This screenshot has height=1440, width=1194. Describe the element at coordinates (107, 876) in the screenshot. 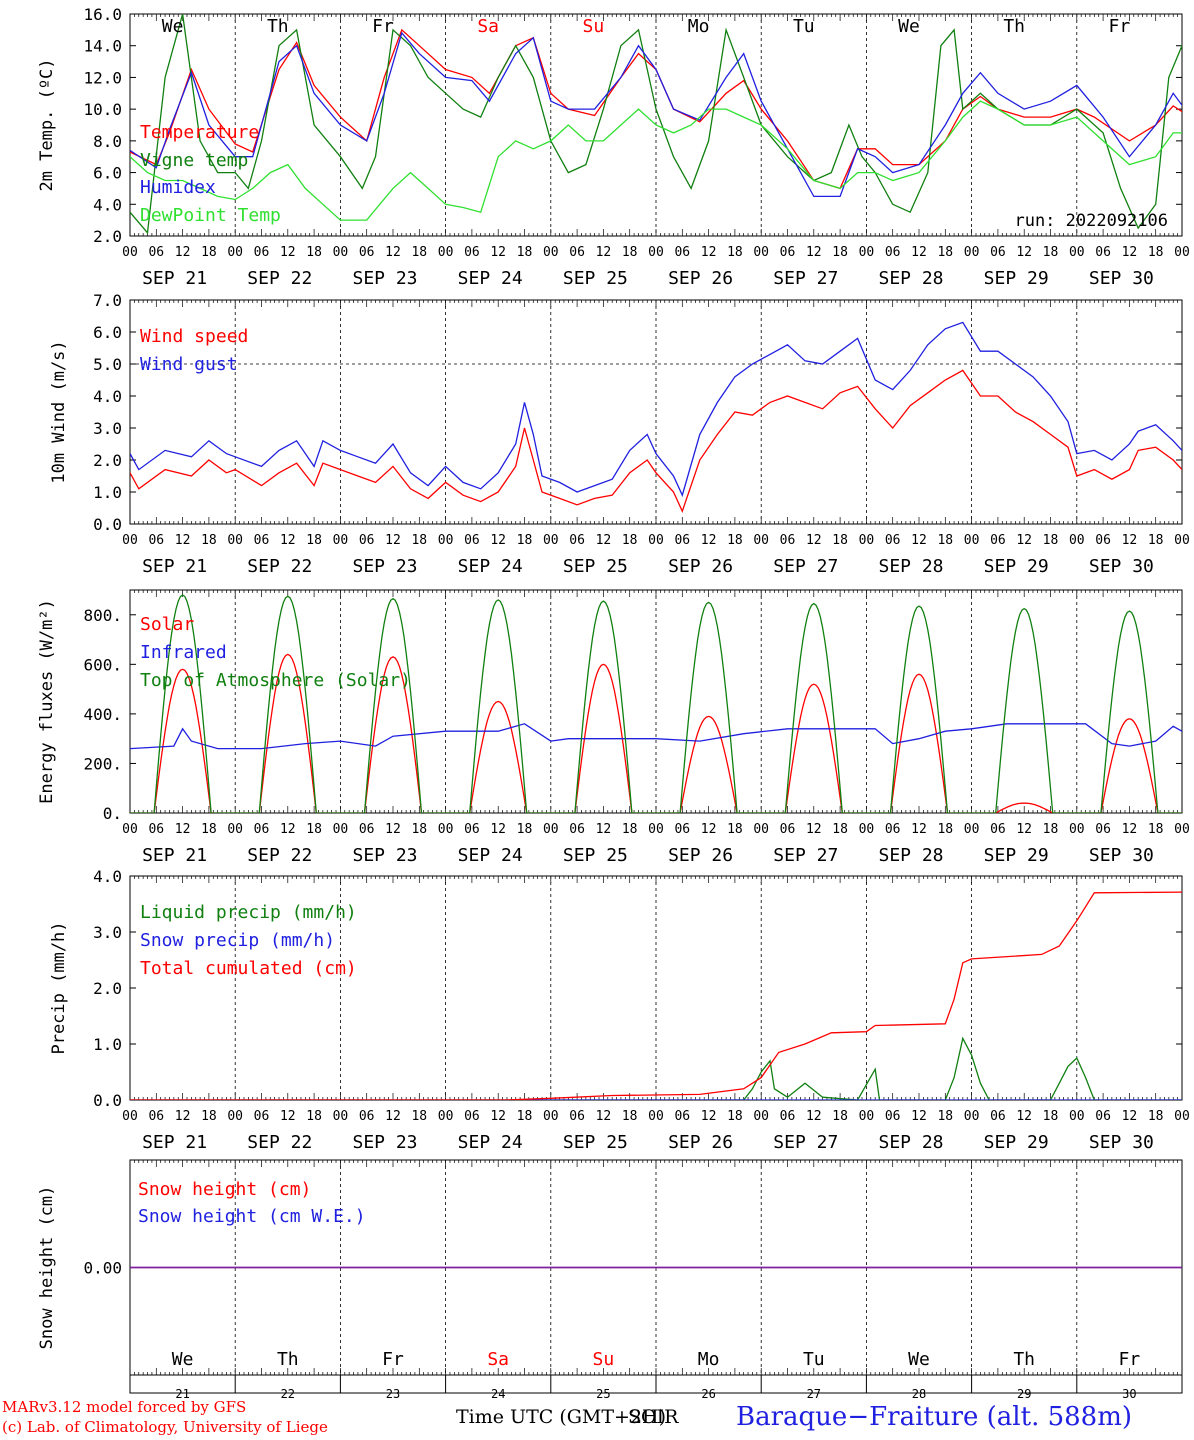

I see `ytick-label: 4.0` at that location.